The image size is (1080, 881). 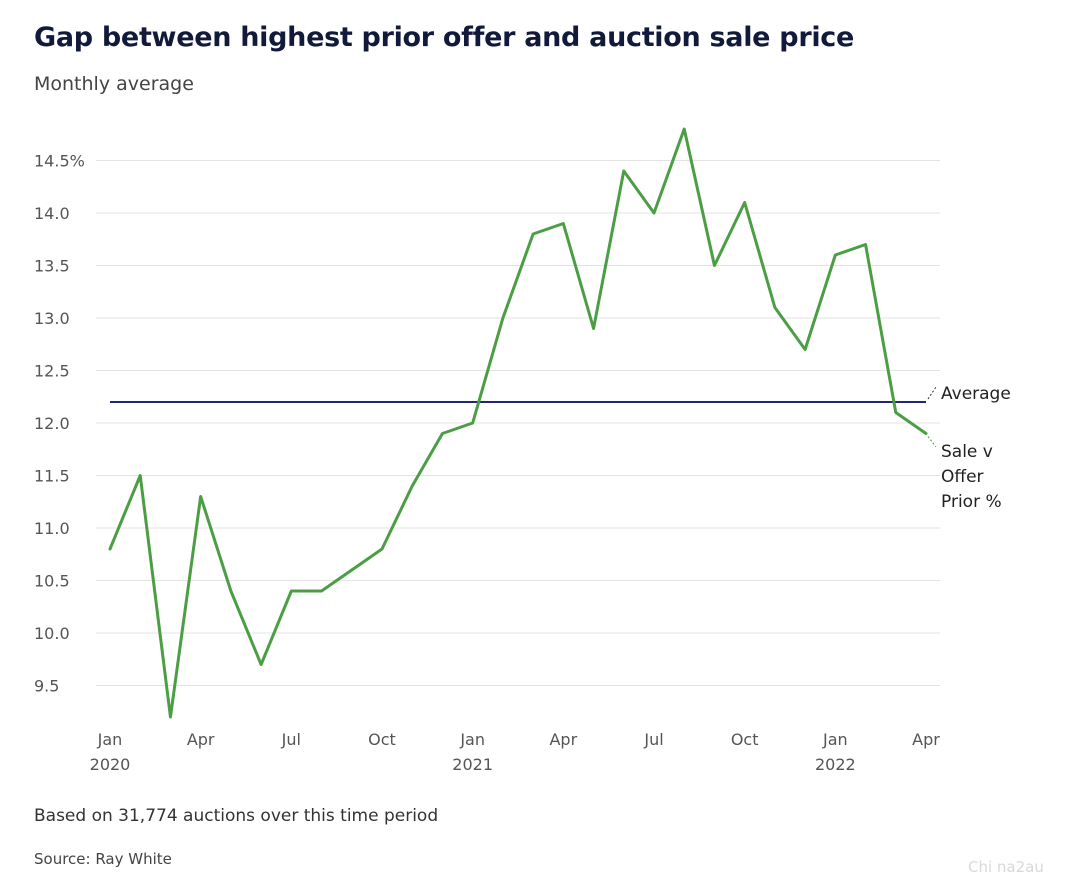 I want to click on y-tick-label: 11.0, so click(x=52, y=528).